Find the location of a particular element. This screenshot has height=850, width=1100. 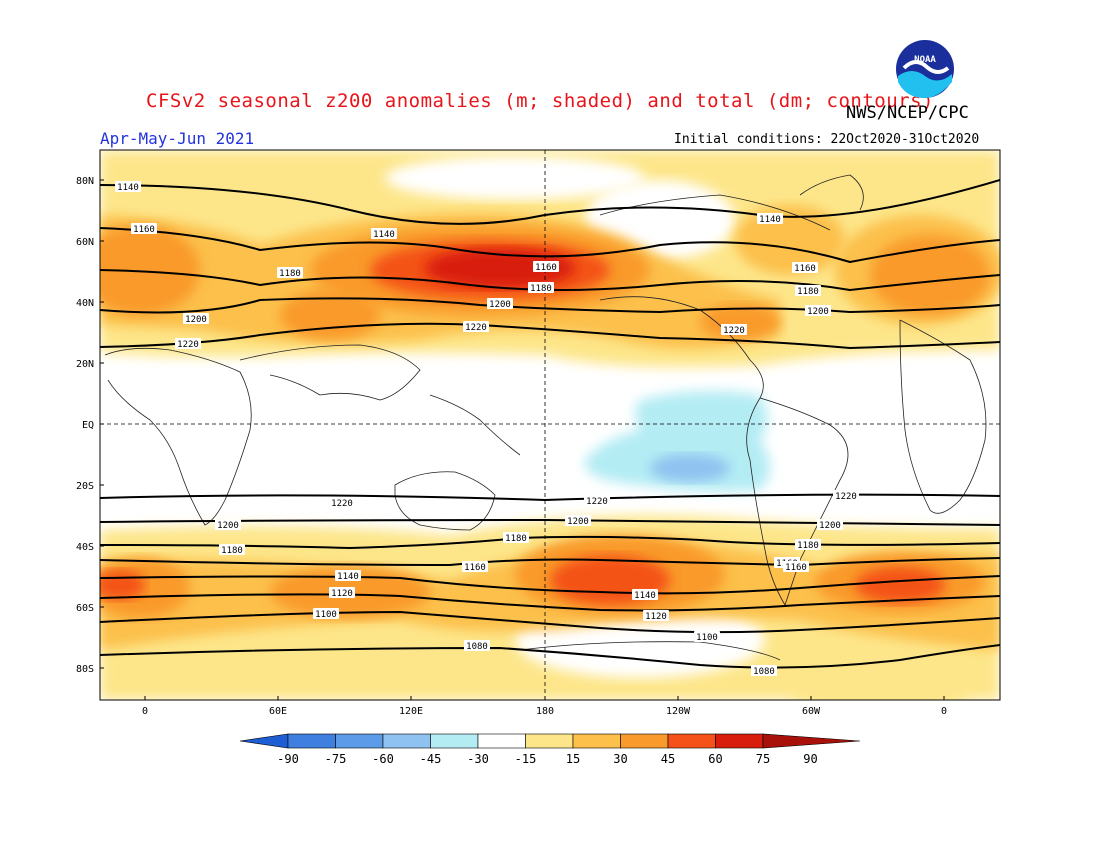

colorbar-tick-label: 60 is located at coordinates (715, 759).